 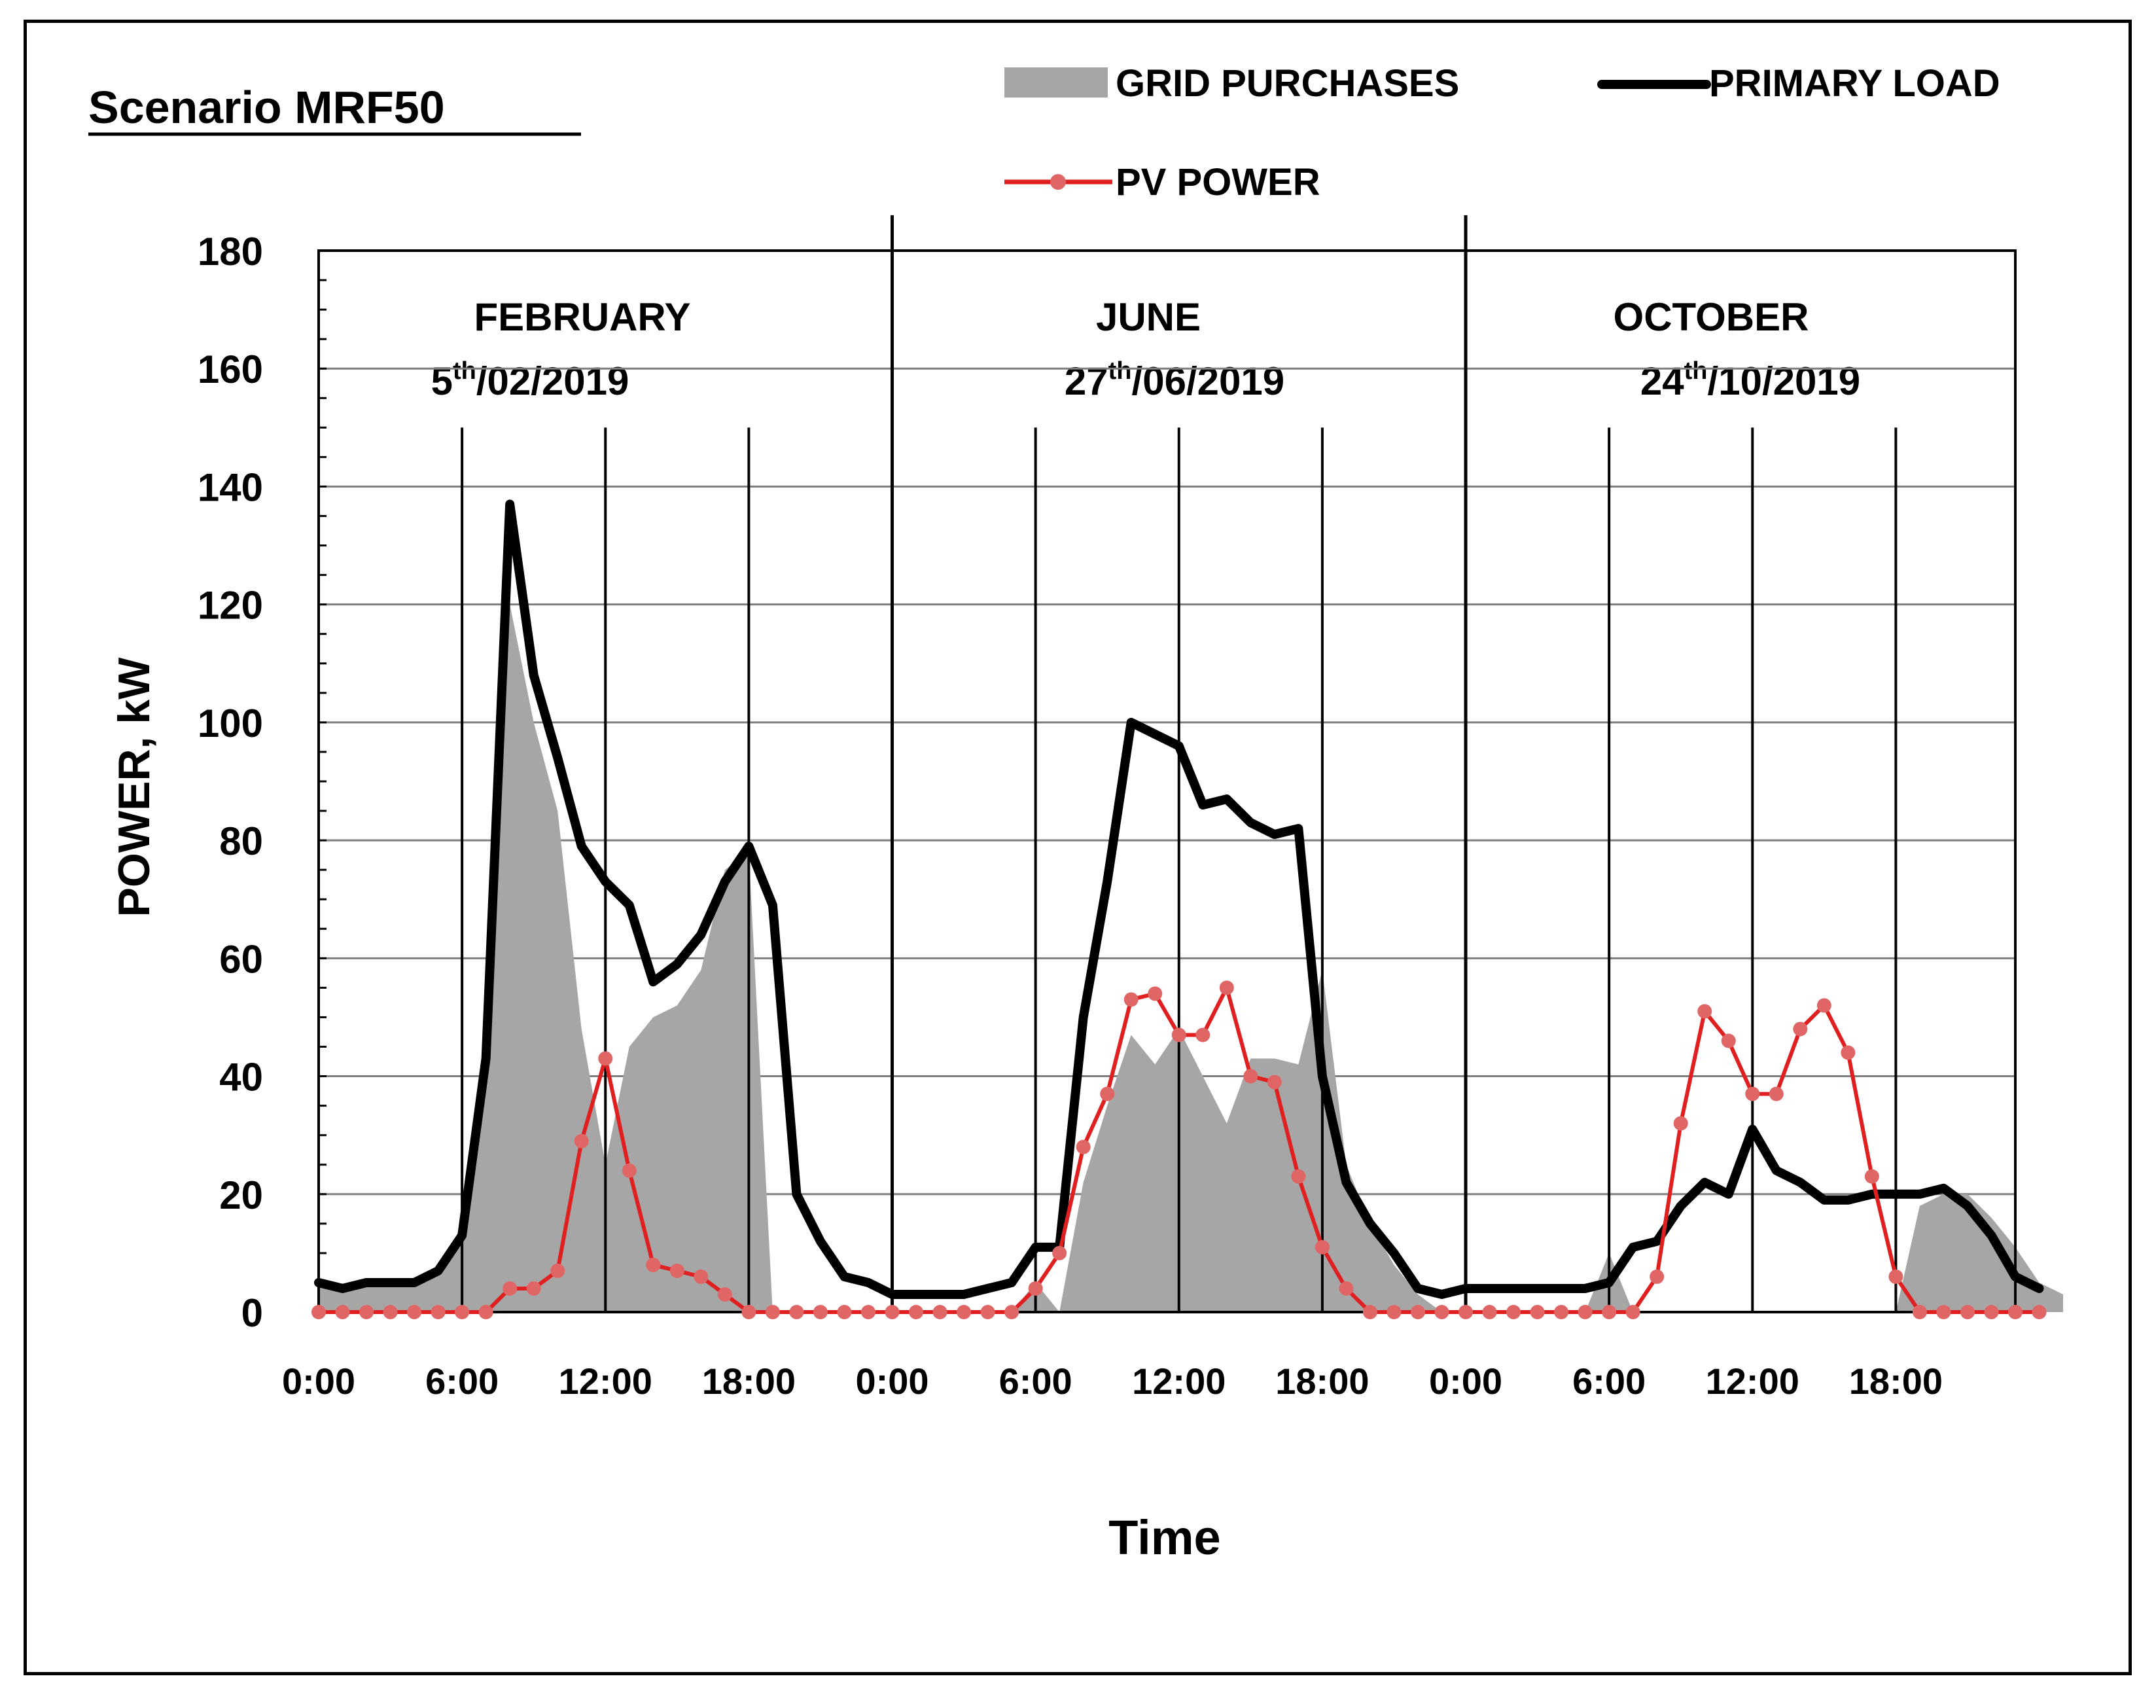 I want to click on y-tick-label: 0, so click(x=252, y=1313).